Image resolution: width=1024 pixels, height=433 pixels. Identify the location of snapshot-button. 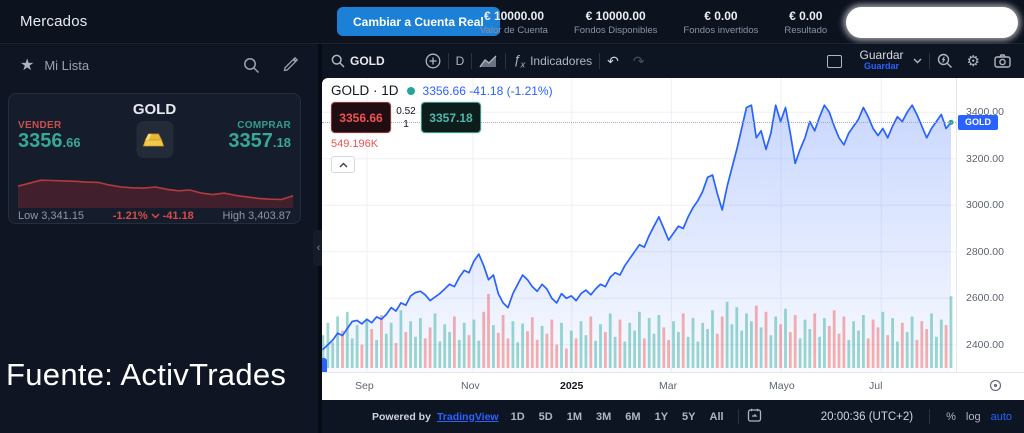
(1002, 61).